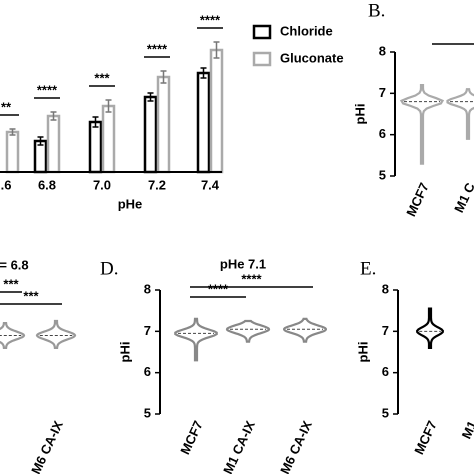 This screenshot has width=474, height=474. Describe the element at coordinates (239, 446) in the screenshot. I see `x-tick-label: M1 CA-IX` at that location.